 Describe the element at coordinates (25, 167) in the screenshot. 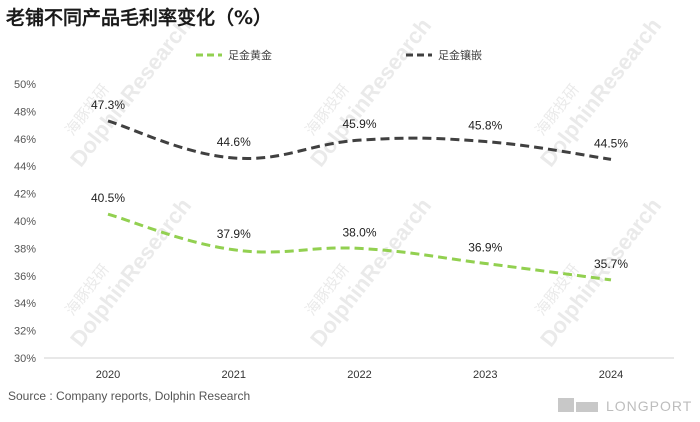

I see `y-tick-label: 44%` at that location.